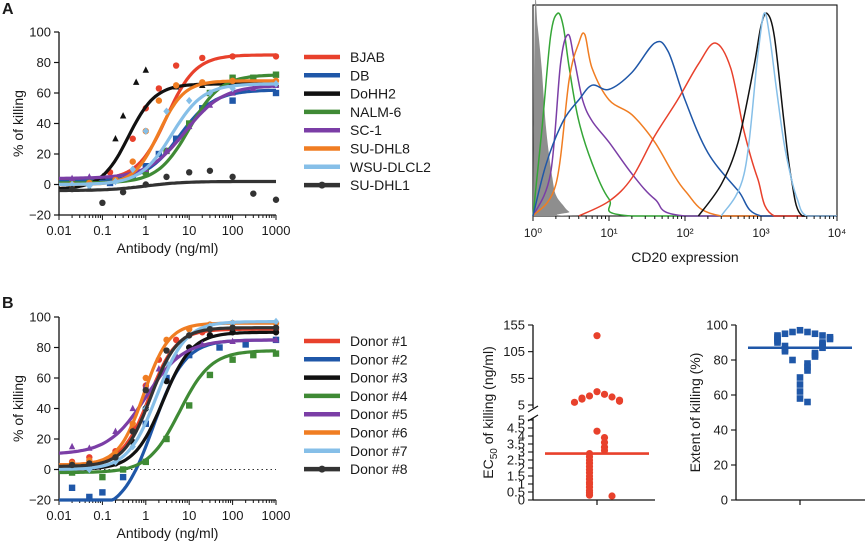 Image resolution: width=865 pixels, height=554 pixels. Describe the element at coordinates (533, 233) in the screenshot. I see `x-tick-label: 10⁰` at that location.